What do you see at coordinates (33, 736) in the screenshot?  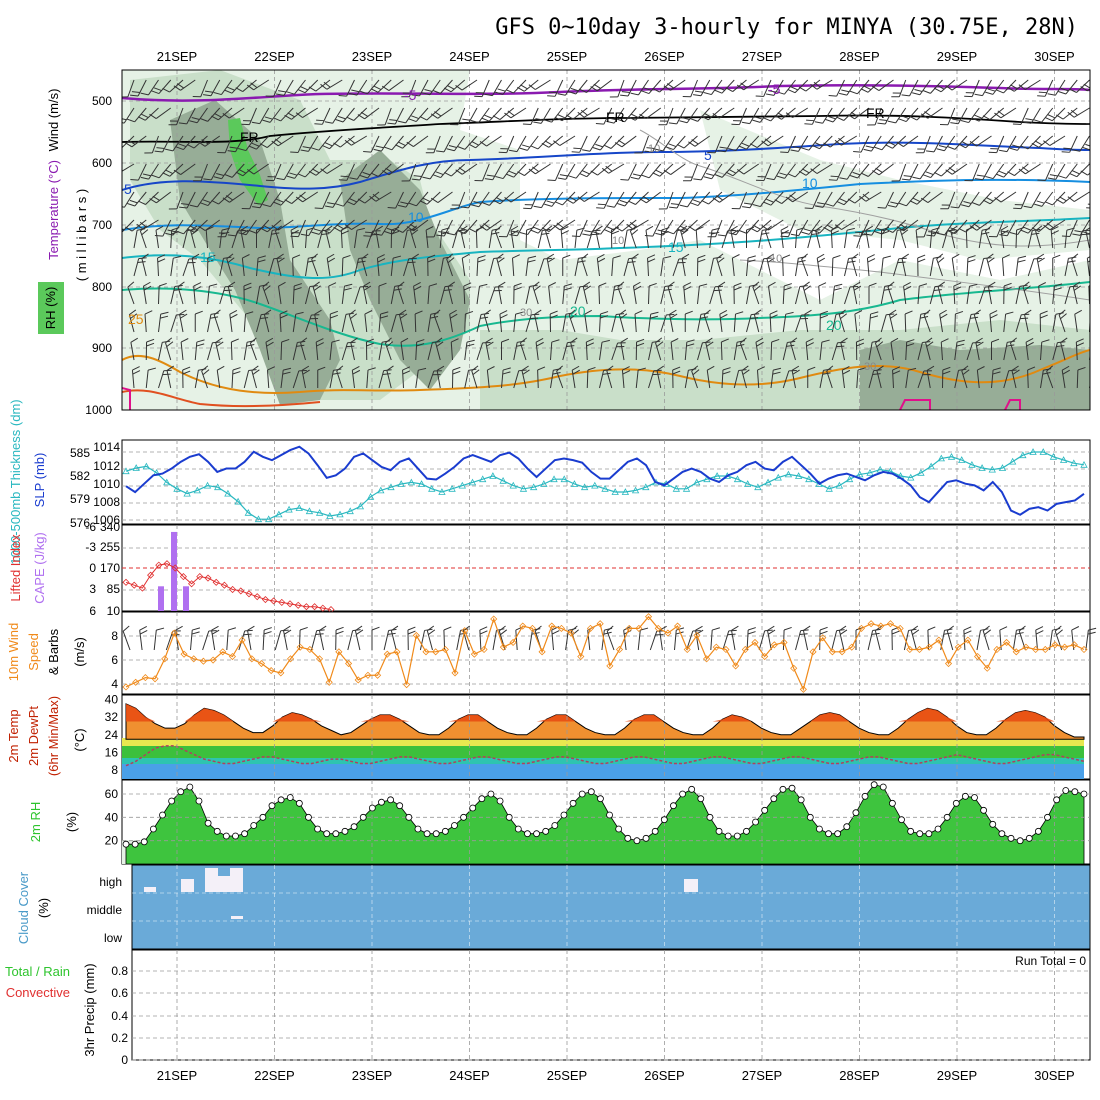 I see `temp-label-b: 2m DewPt` at bounding box center [33, 736].